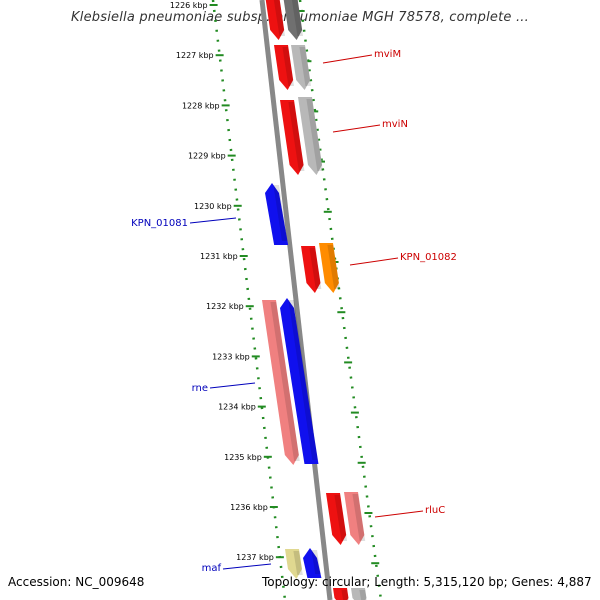 The height and width of the screenshot is (600, 600). I want to click on gene-arrow-mvin-red-shade, so click(296, 136).